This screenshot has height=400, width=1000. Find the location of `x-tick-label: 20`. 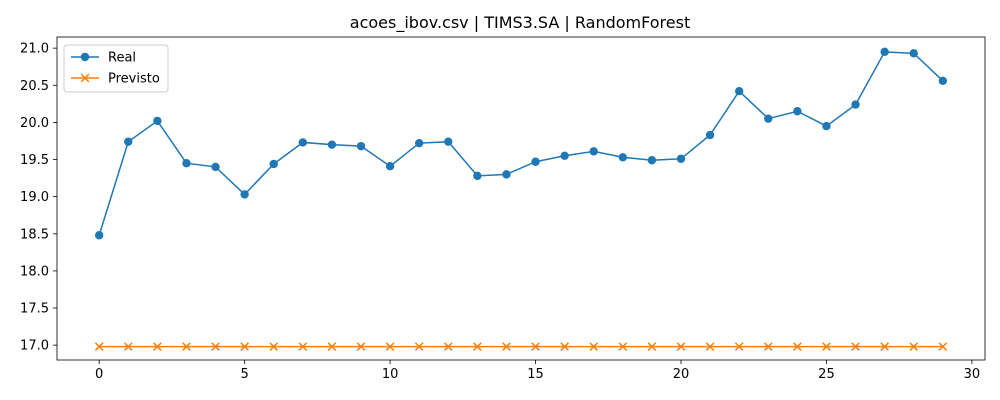

x-tick-label: 20 is located at coordinates (681, 374).